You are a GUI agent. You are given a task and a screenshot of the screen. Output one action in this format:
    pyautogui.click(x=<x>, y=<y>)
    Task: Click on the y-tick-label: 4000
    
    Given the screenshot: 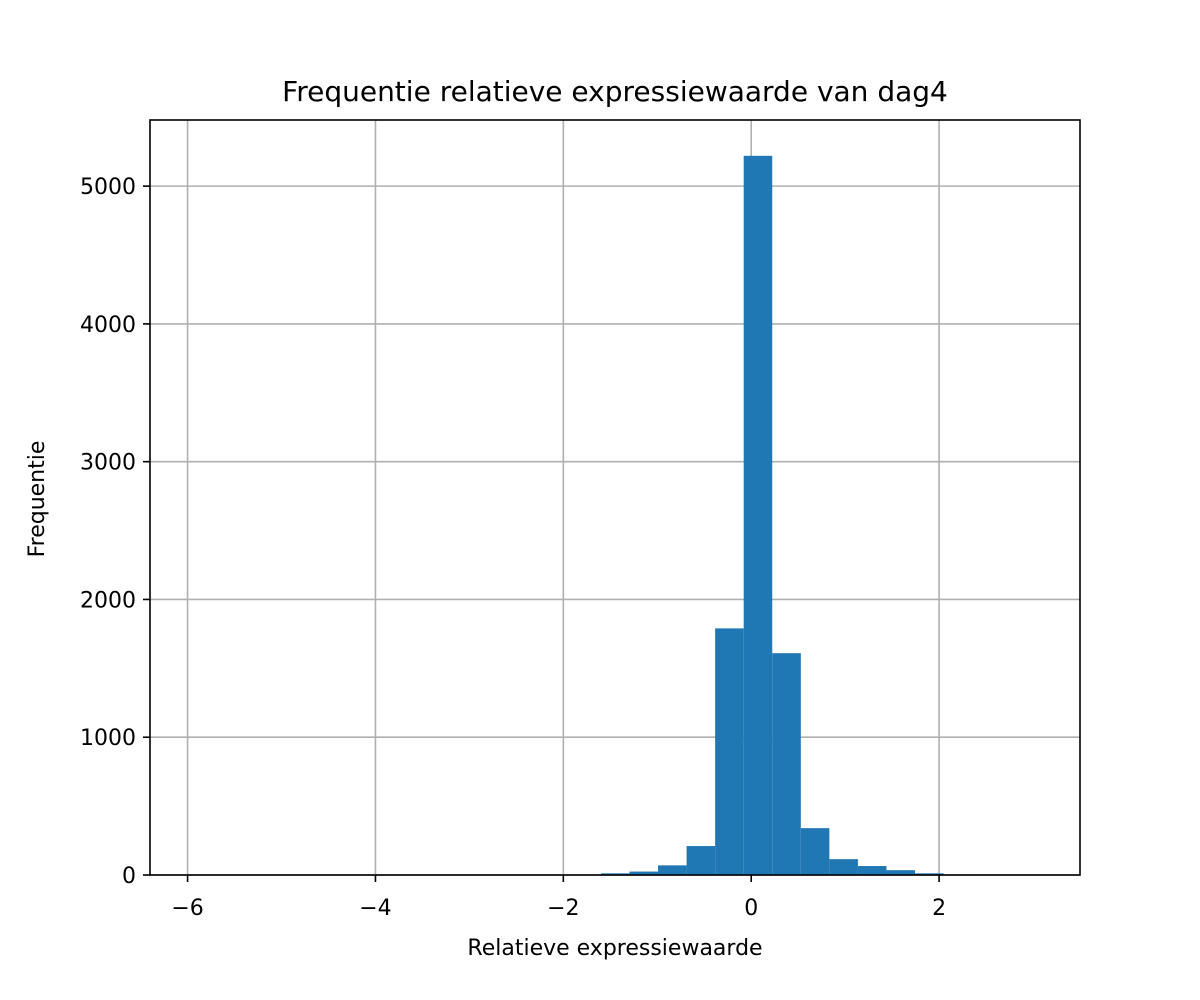 What is the action you would take?
    pyautogui.click(x=108, y=325)
    